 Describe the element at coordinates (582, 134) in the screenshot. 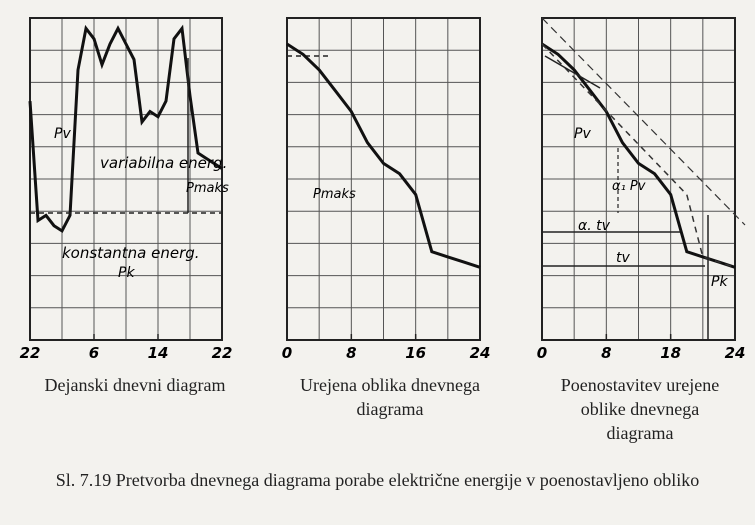

I see `chart-3-label-pv: Pv` at that location.